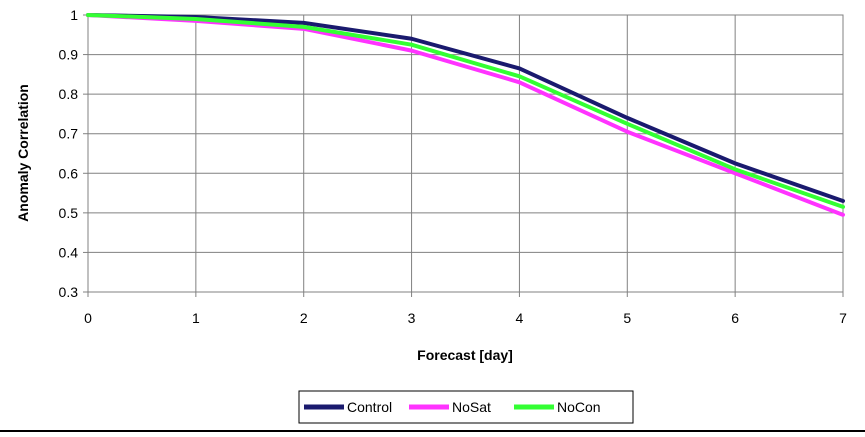  What do you see at coordinates (69, 173) in the screenshot?
I see `y-tick-label: 0.6` at bounding box center [69, 173].